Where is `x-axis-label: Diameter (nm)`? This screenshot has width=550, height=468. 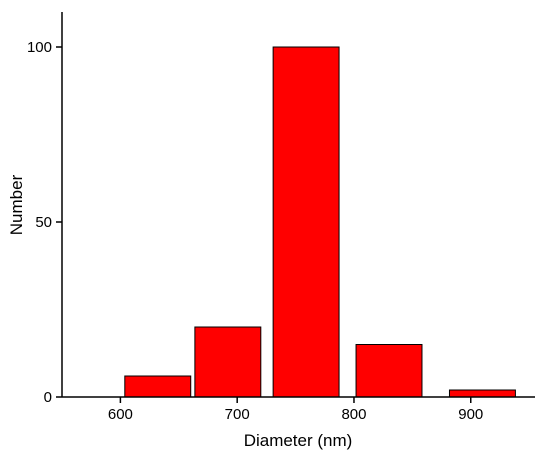
x-axis-label: Diameter (nm) is located at coordinates (298, 440).